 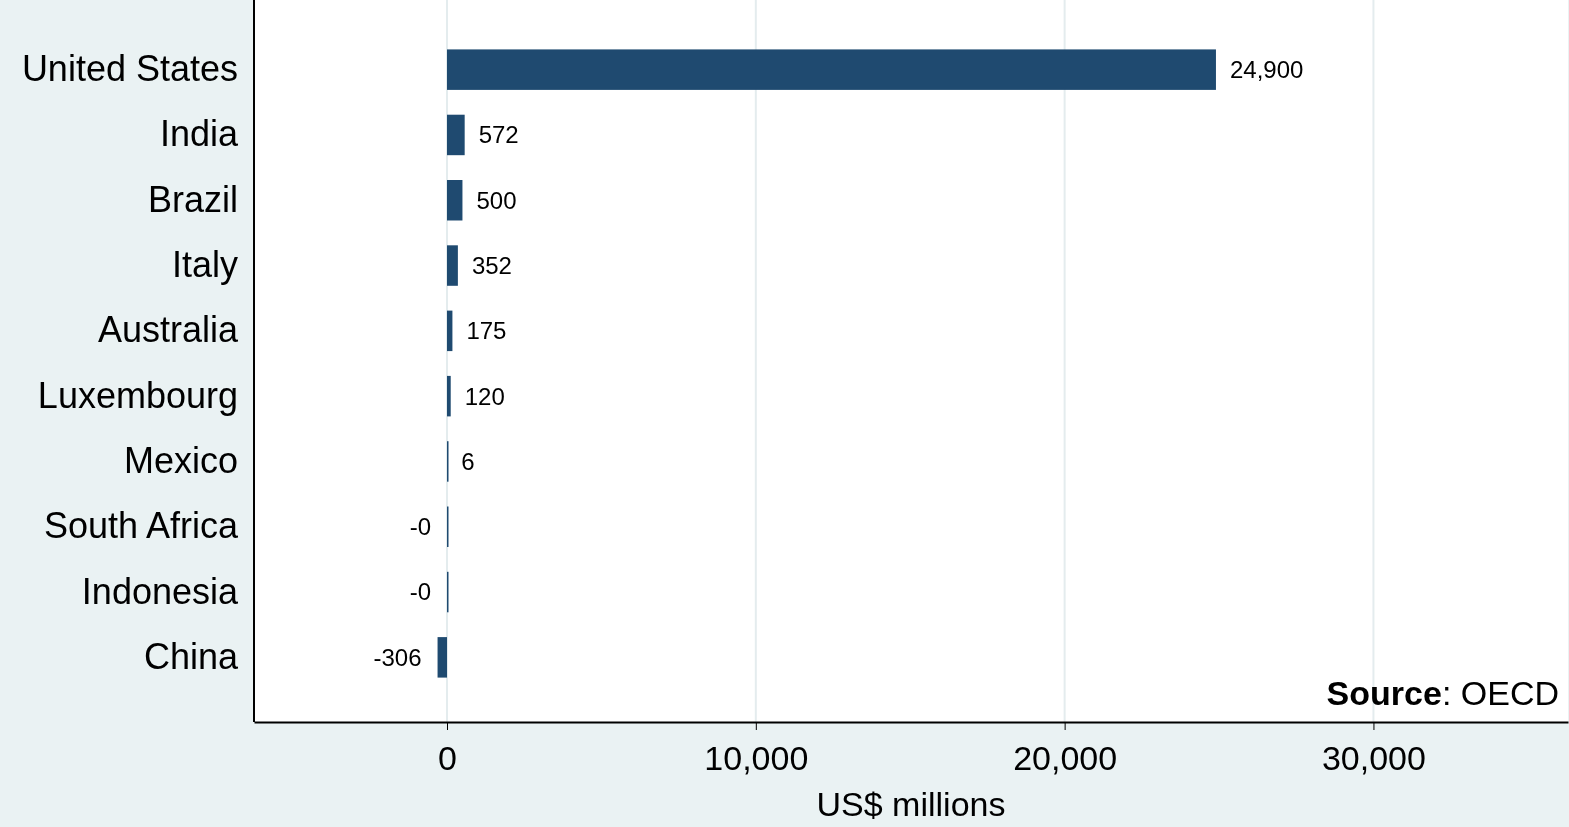 What do you see at coordinates (137, 395) in the screenshot?
I see `y-tick-label: Luxembourg` at bounding box center [137, 395].